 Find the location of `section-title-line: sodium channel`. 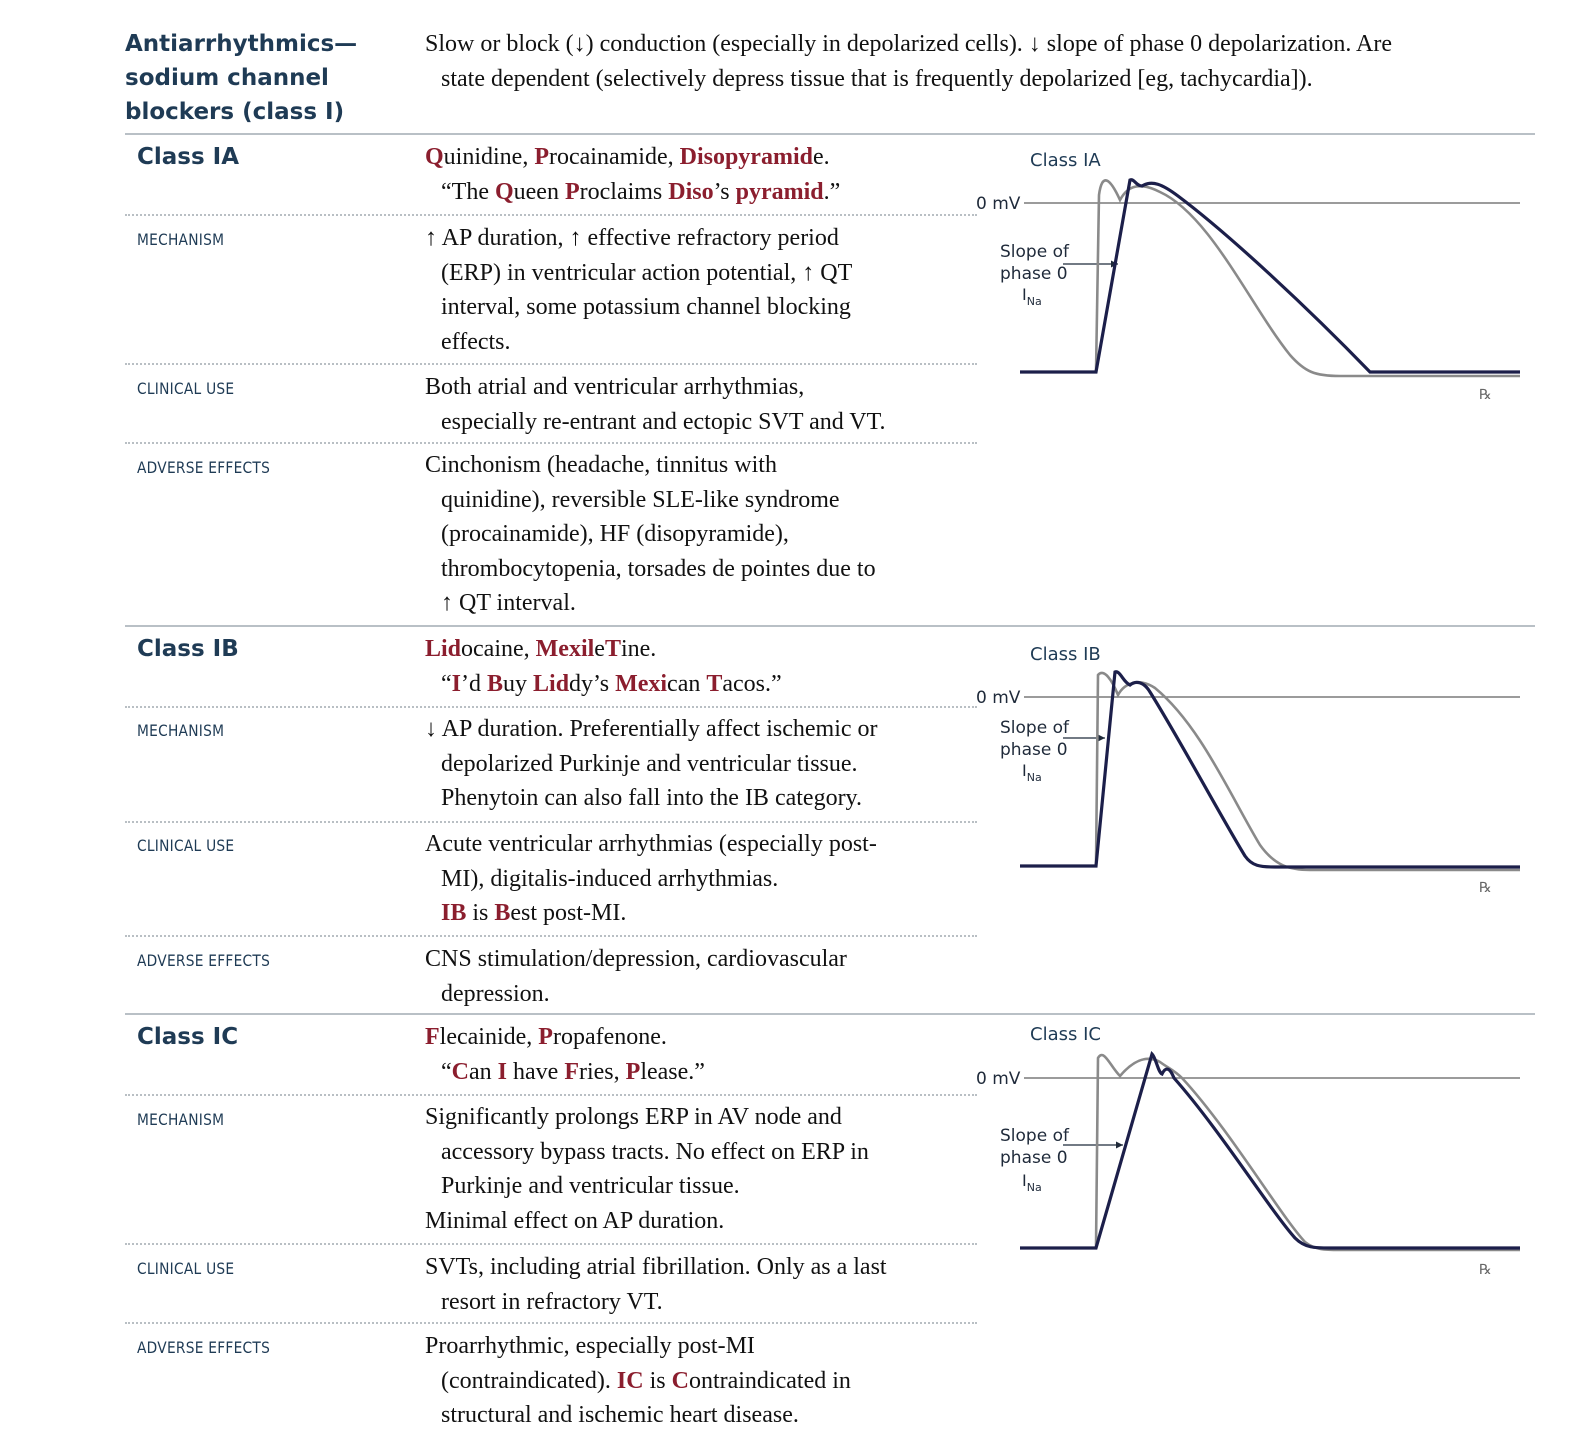

section-title-line: sodium channel is located at coordinates (227, 78).